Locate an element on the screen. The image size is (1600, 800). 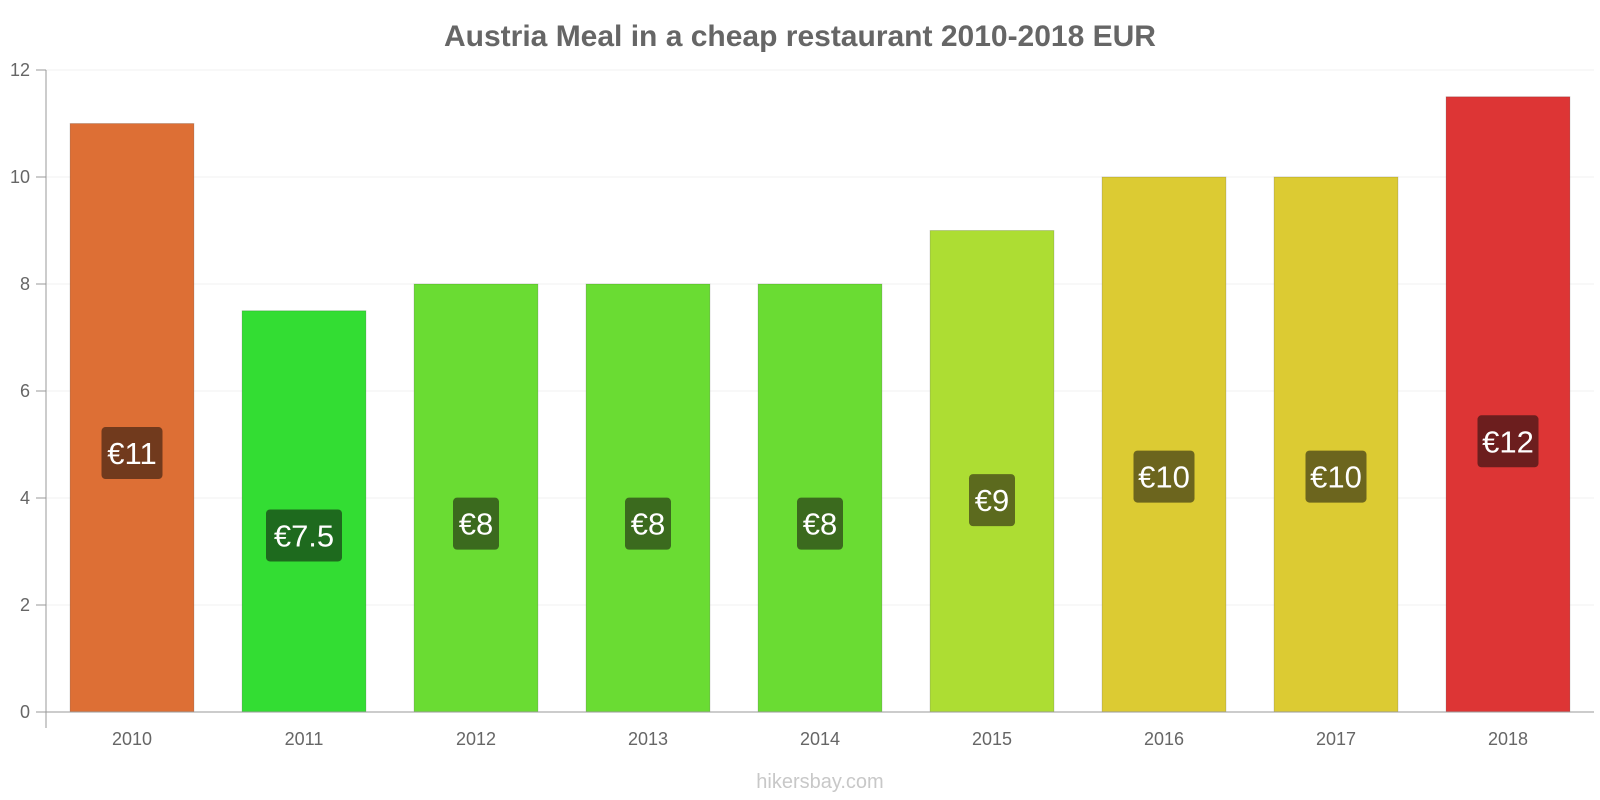
data-label: €12 is located at coordinates (1508, 441).